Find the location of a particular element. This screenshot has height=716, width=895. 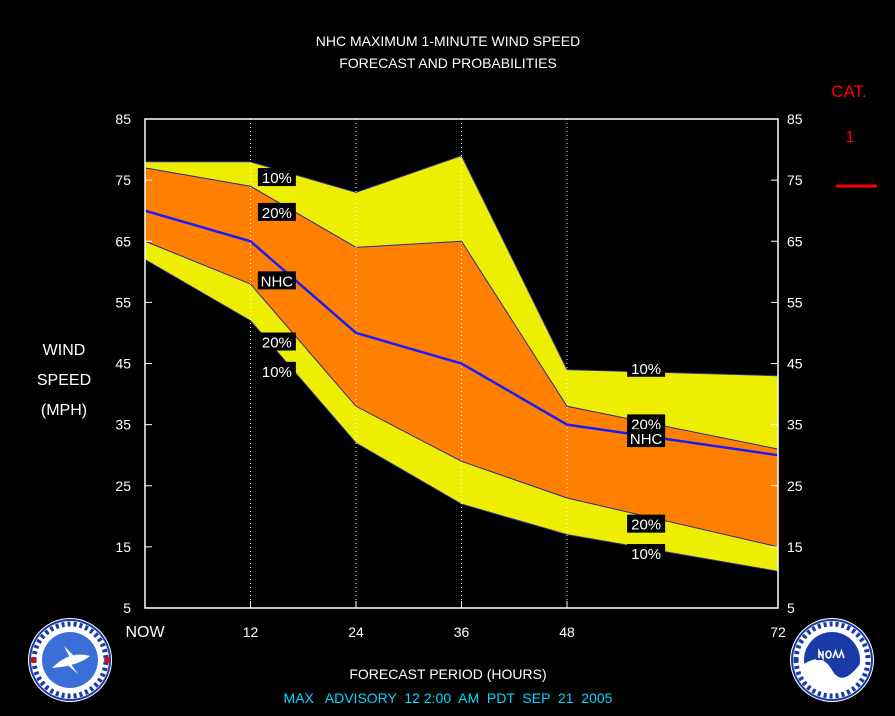

band-label-9: 10% is located at coordinates (646, 553).